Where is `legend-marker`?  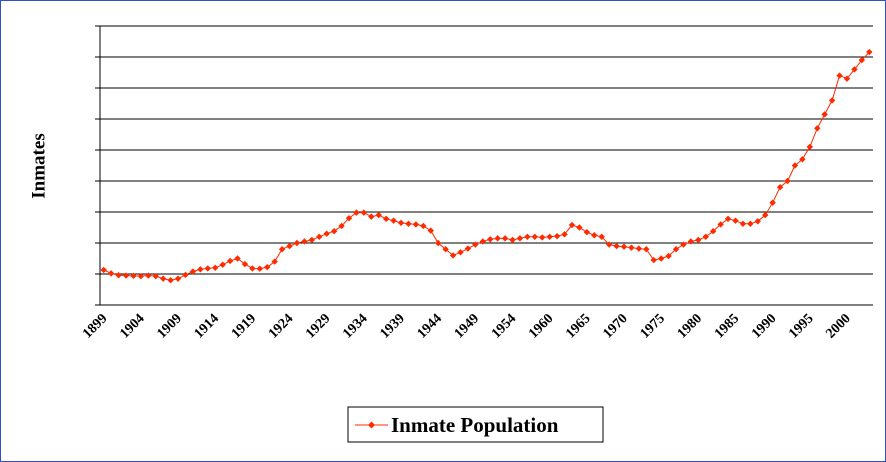
legend-marker is located at coordinates (371, 425).